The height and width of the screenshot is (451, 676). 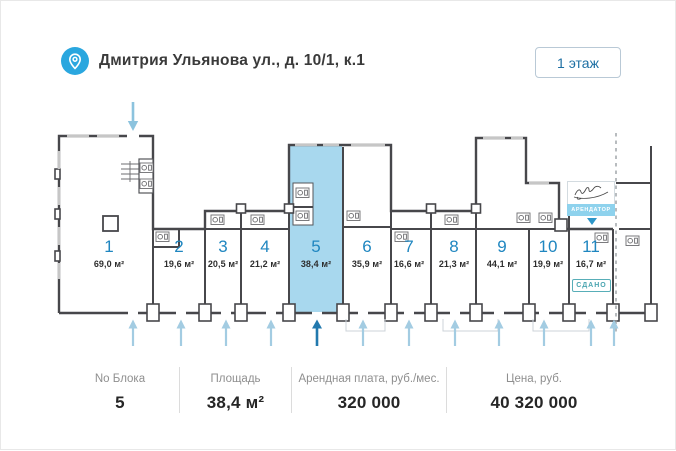 I want to click on unit-5-selected: 5 38,4 м², so click(x=316, y=253).